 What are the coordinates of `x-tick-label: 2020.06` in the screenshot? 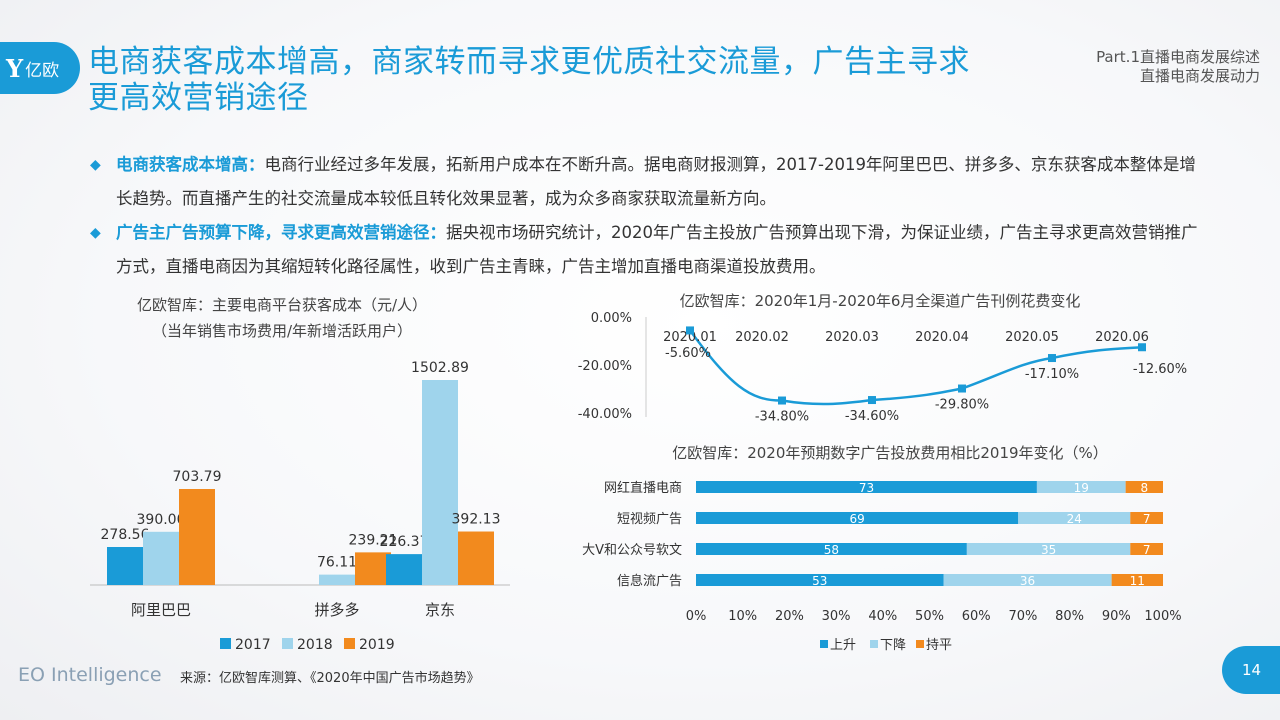 It's located at (1122, 337).